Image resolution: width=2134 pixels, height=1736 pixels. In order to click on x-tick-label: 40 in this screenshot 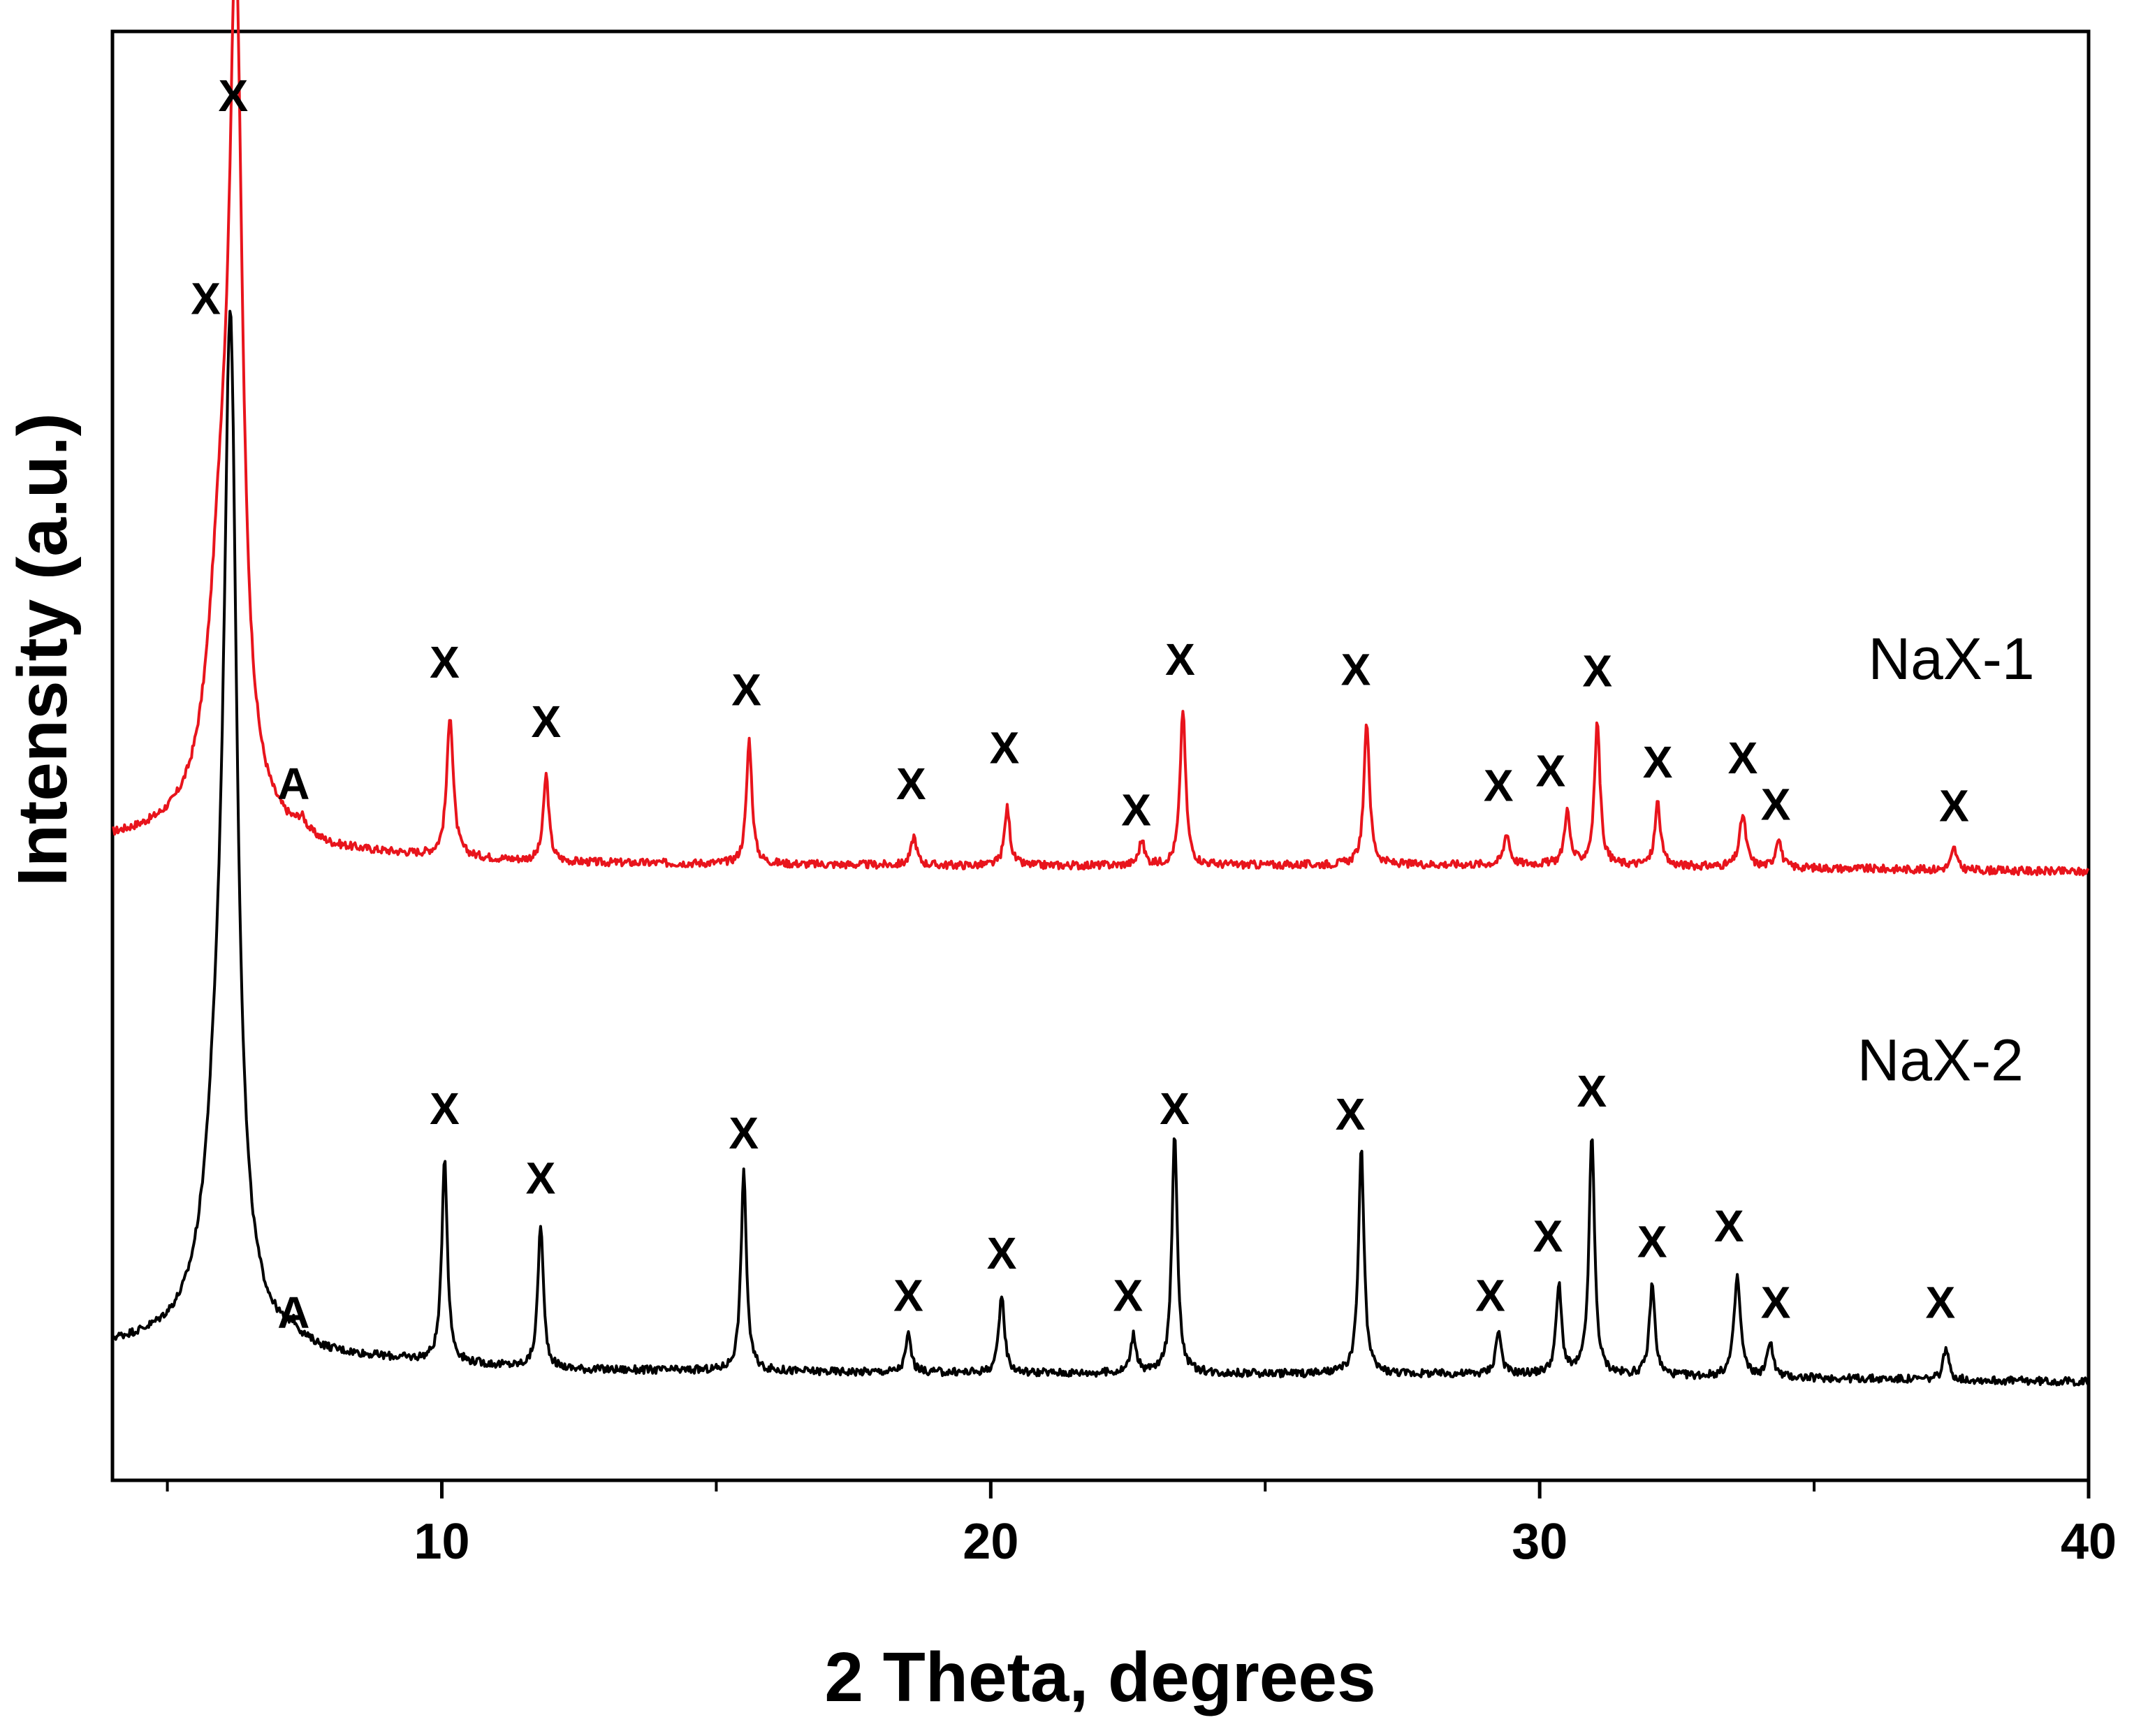, I will do `click(2089, 1542)`.